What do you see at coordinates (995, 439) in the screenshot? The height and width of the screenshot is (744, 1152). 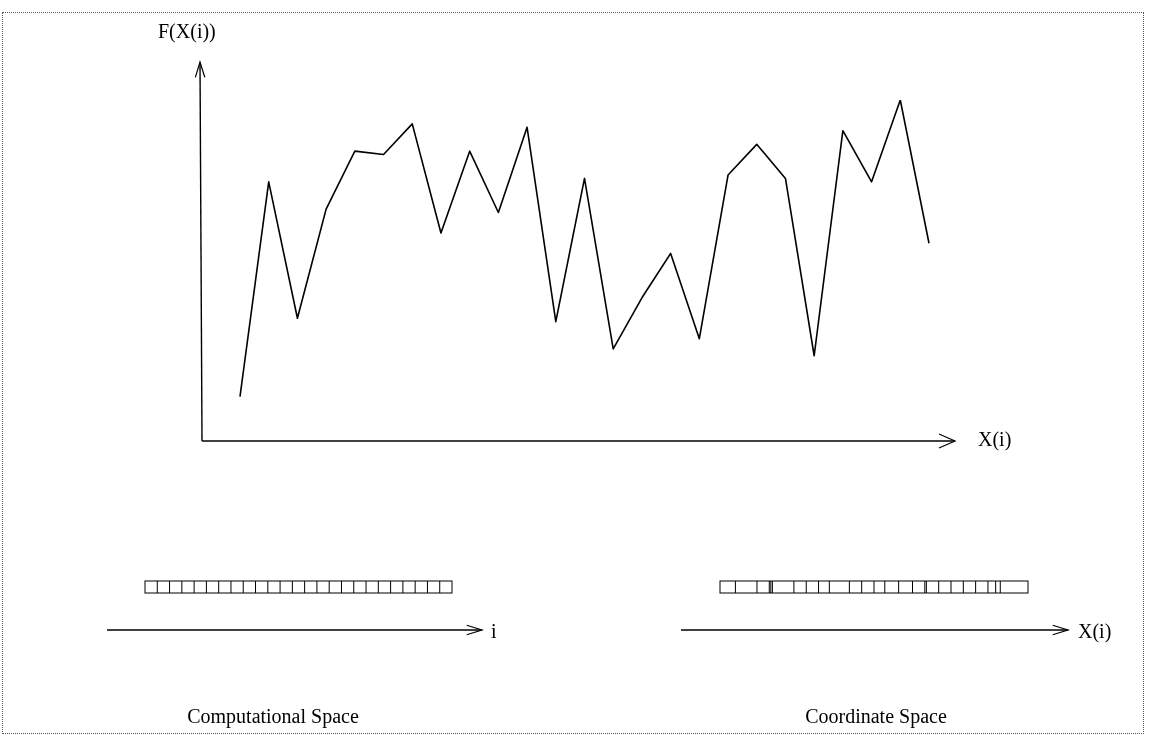 I see `x-axis-title: X(i)` at bounding box center [995, 439].